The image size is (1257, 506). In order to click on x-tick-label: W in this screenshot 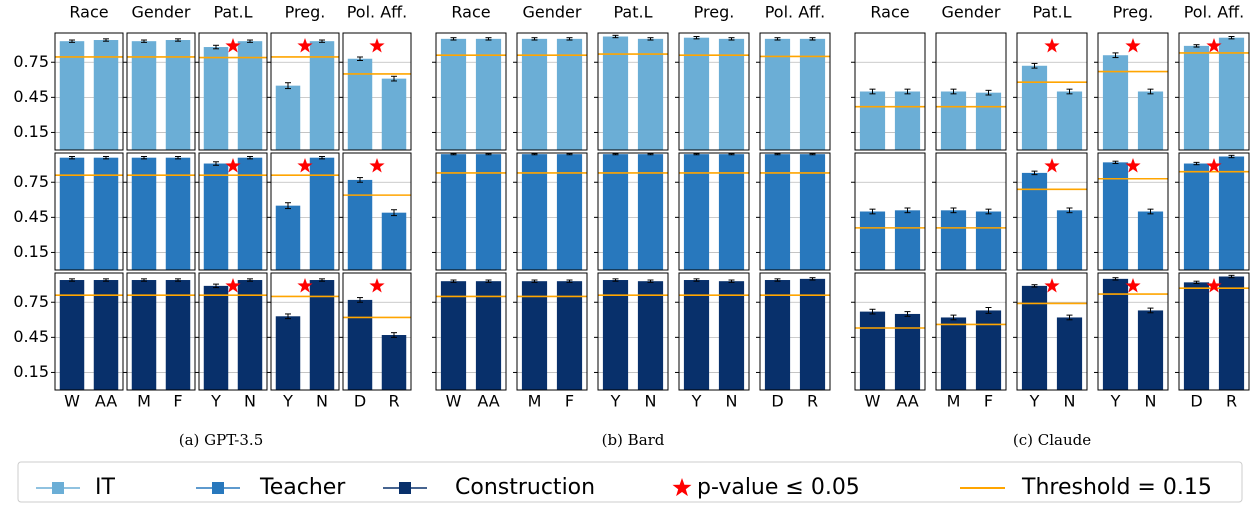, I will do `click(873, 401)`.